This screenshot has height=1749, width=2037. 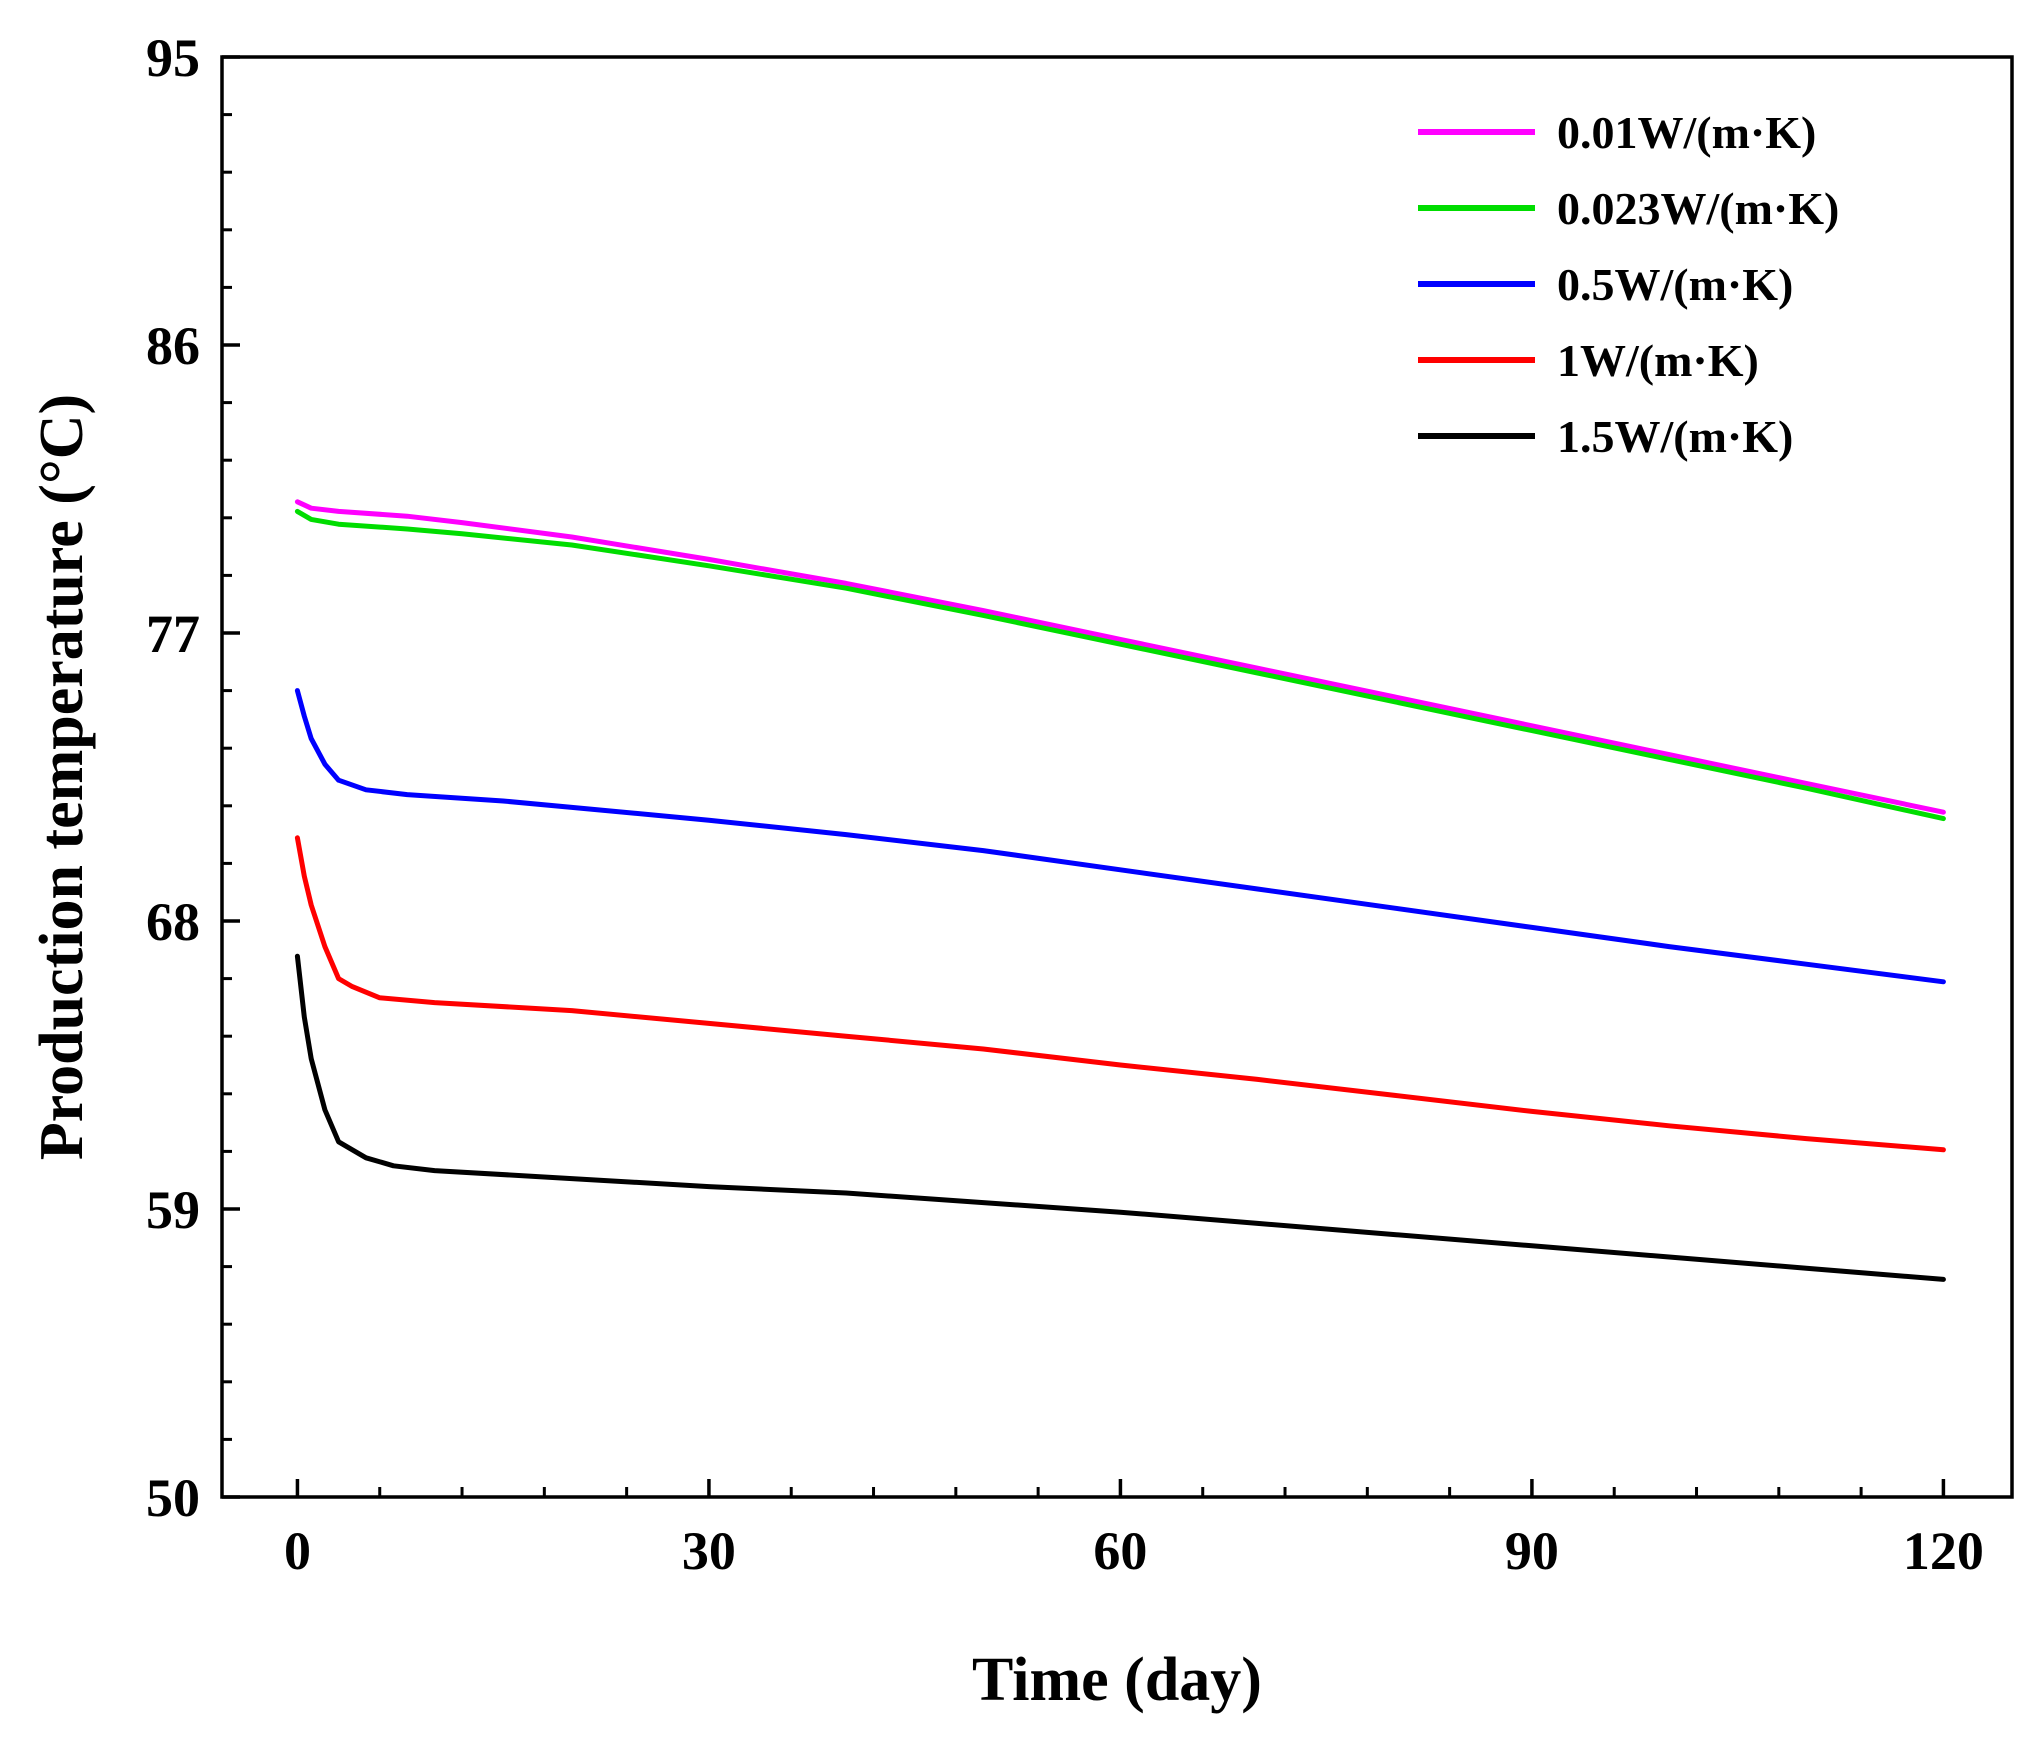 What do you see at coordinates (1532, 1551) in the screenshot?
I see `x-tick-label: 90` at bounding box center [1532, 1551].